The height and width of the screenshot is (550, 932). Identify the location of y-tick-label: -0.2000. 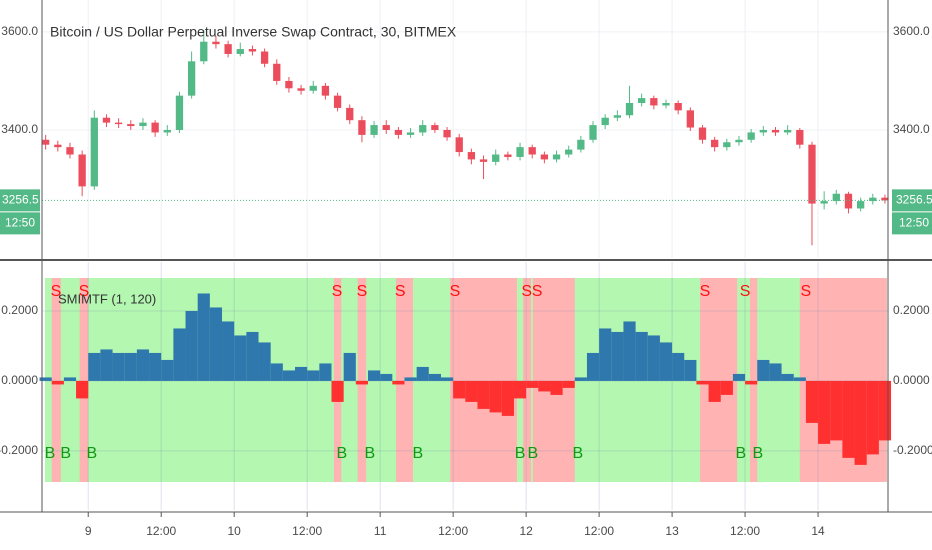
(19, 450).